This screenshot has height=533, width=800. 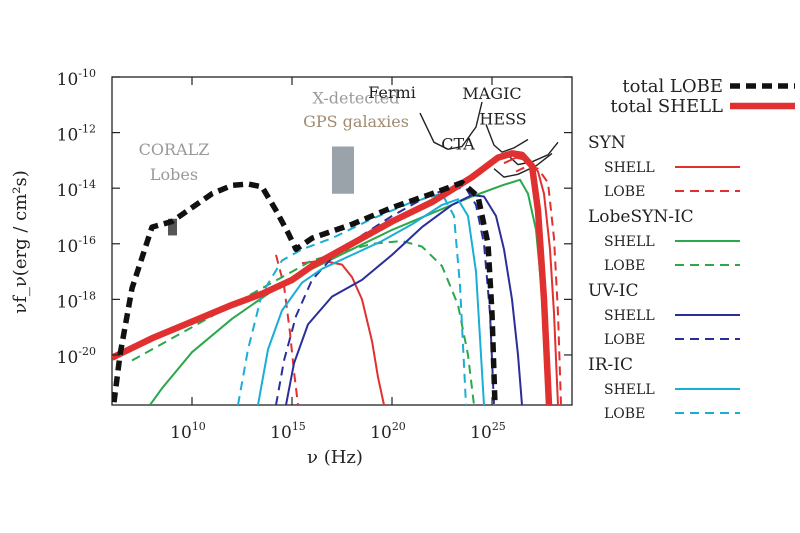 What do you see at coordinates (288, 431) in the screenshot?
I see `x-tick-label: 1015` at bounding box center [288, 431].